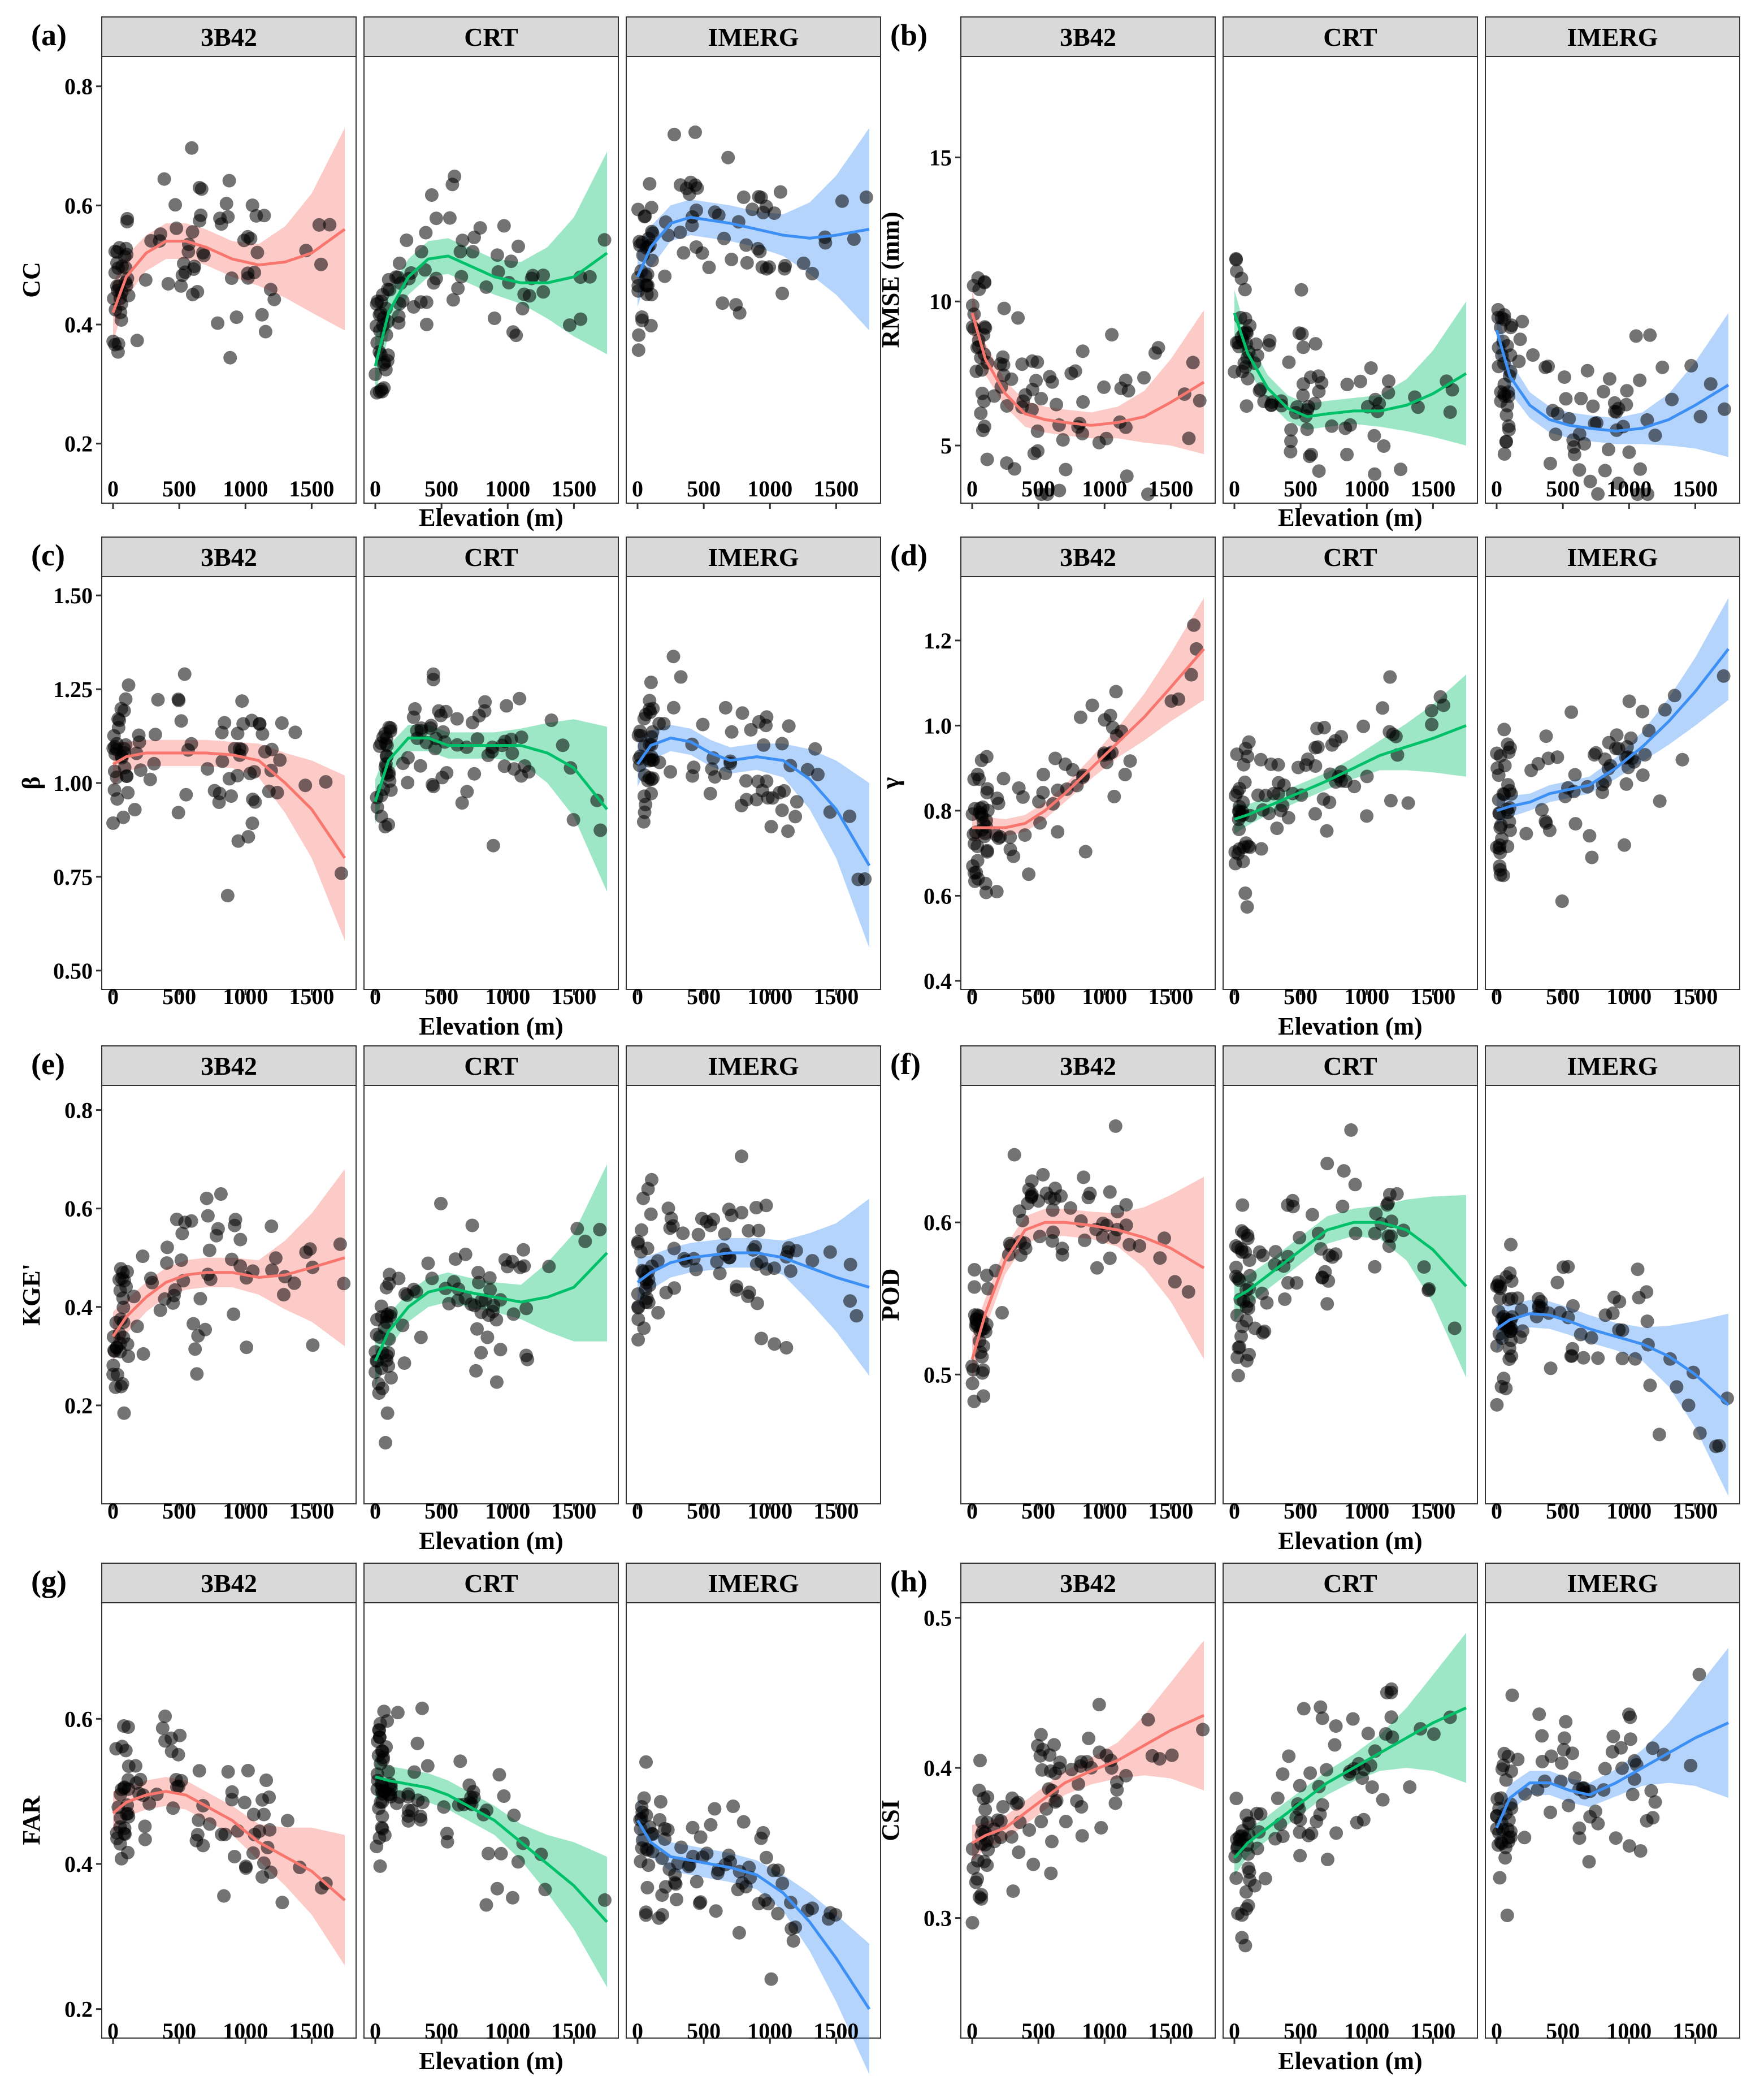  I want to click on x-tick-label: 500, so click(1038, 488).